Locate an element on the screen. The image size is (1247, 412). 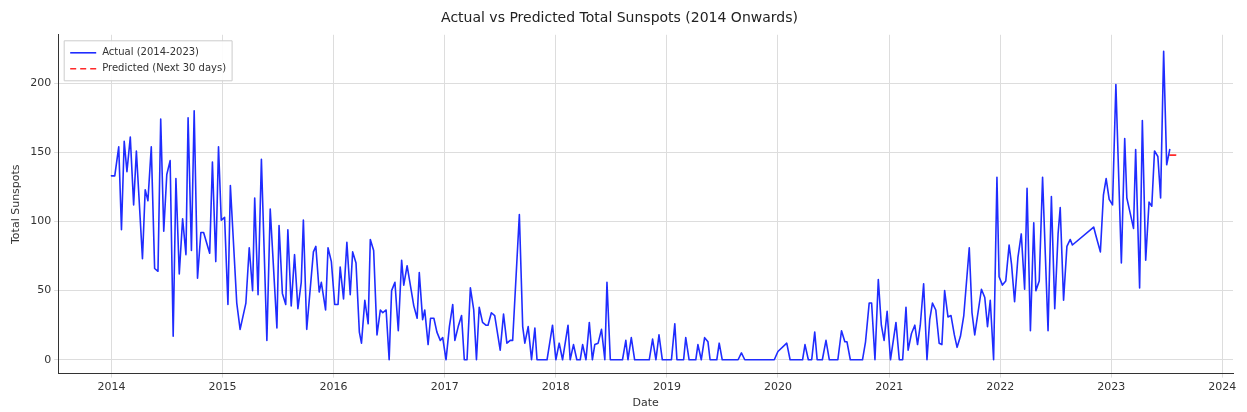
y-tick-label: 0 is located at coordinates (48, 359).